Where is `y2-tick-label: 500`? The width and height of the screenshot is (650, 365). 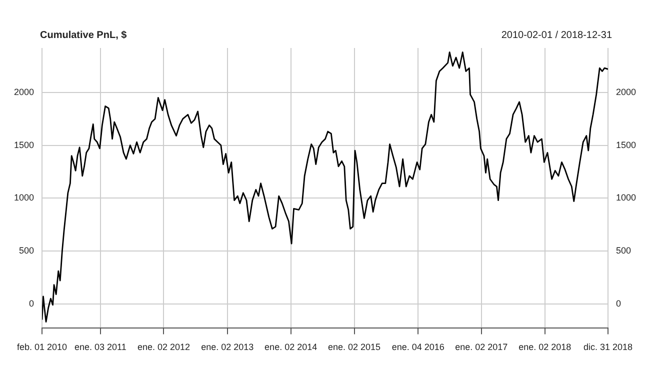
y2-tick-label: 500 is located at coordinates (624, 250).